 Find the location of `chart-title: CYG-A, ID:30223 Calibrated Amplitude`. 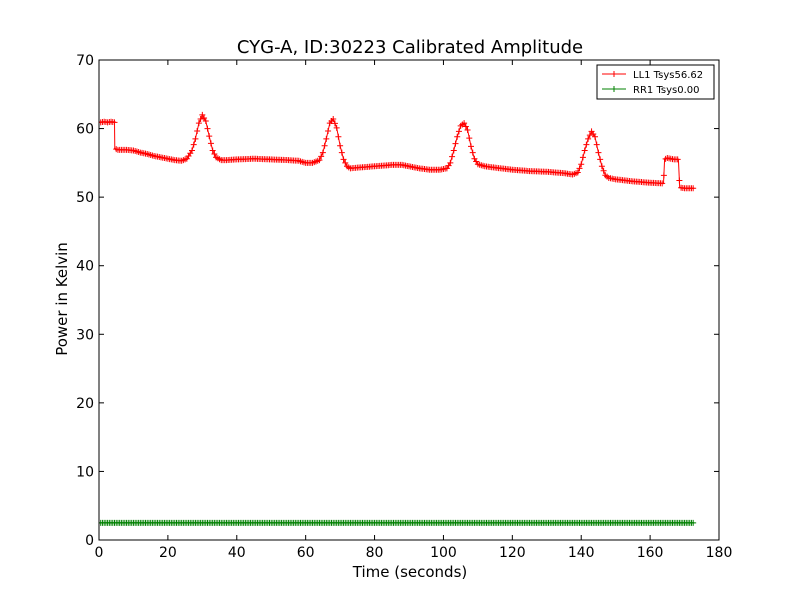

chart-title: CYG-A, ID:30223 Calibrated Amplitude is located at coordinates (410, 47).